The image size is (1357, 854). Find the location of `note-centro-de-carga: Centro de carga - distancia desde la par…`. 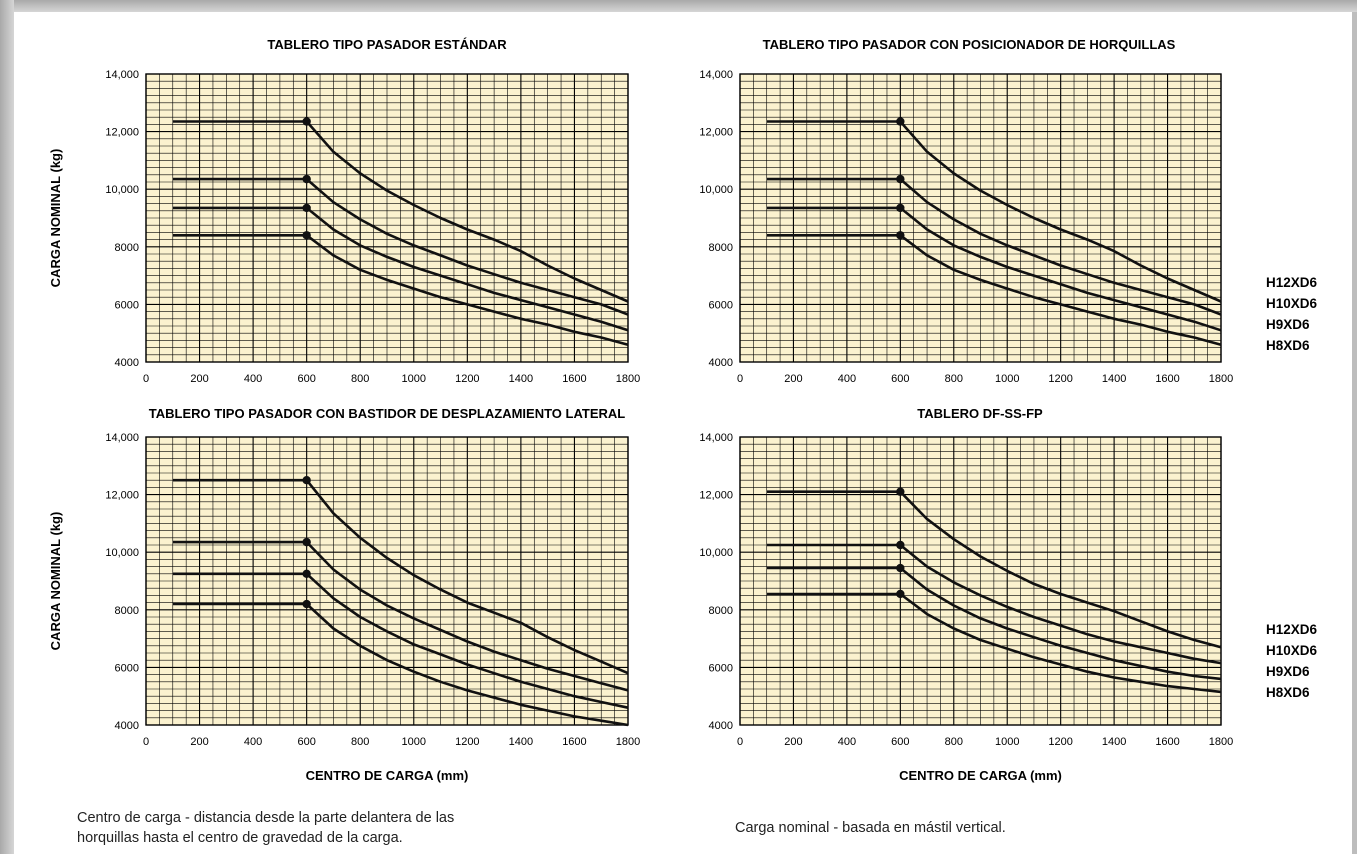

note-centro-de-carga: Centro de carga - distancia desde la par… is located at coordinates (265, 828).